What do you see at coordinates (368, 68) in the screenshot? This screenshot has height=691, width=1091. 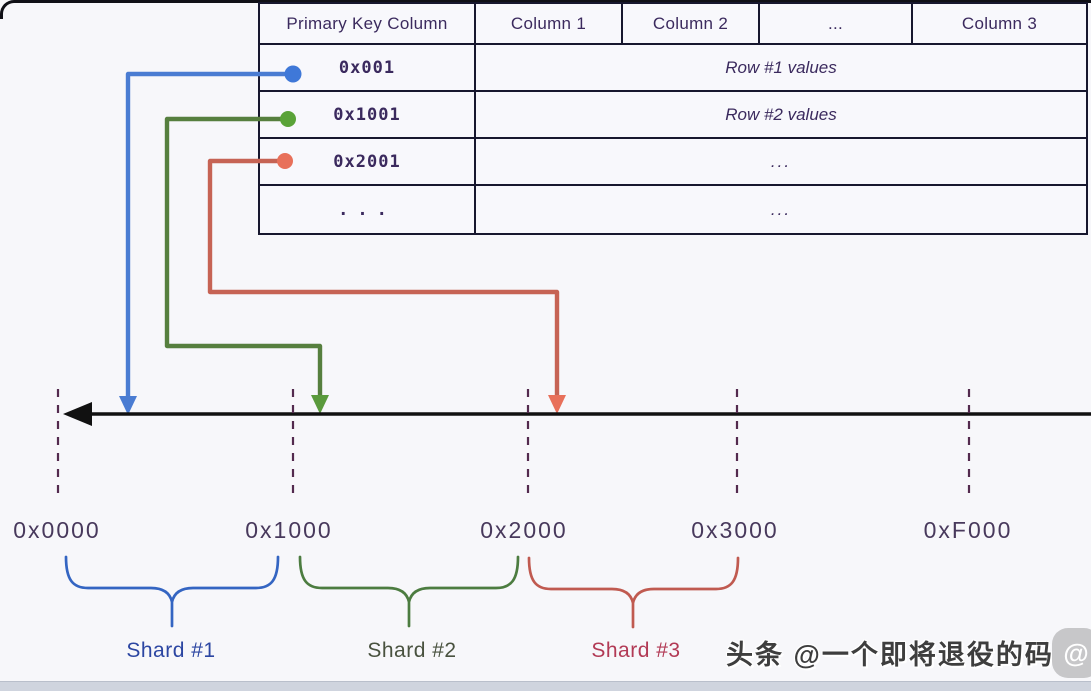 I see `table-row-key-1: 0x001` at bounding box center [368, 68].